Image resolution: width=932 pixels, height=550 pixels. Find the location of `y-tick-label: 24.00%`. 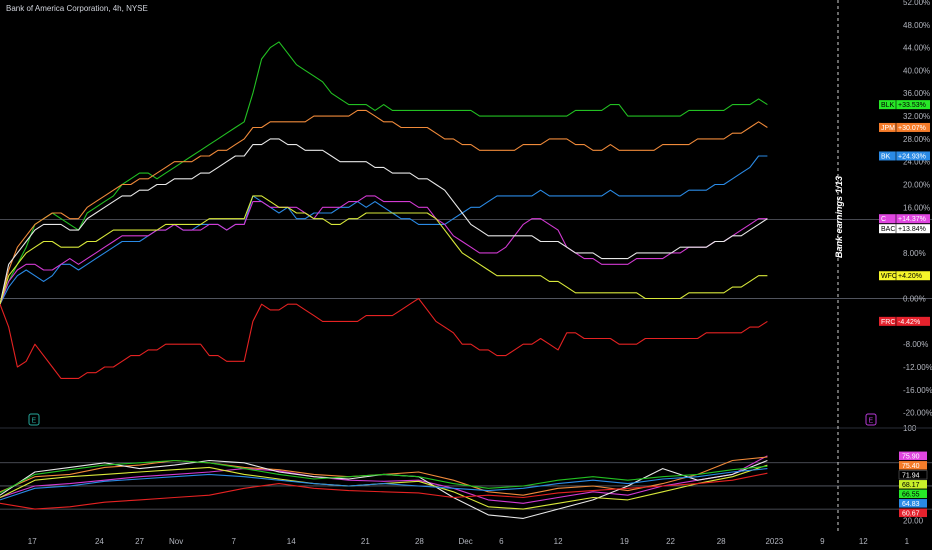

y-tick-label: 24.00% is located at coordinates (916, 162).